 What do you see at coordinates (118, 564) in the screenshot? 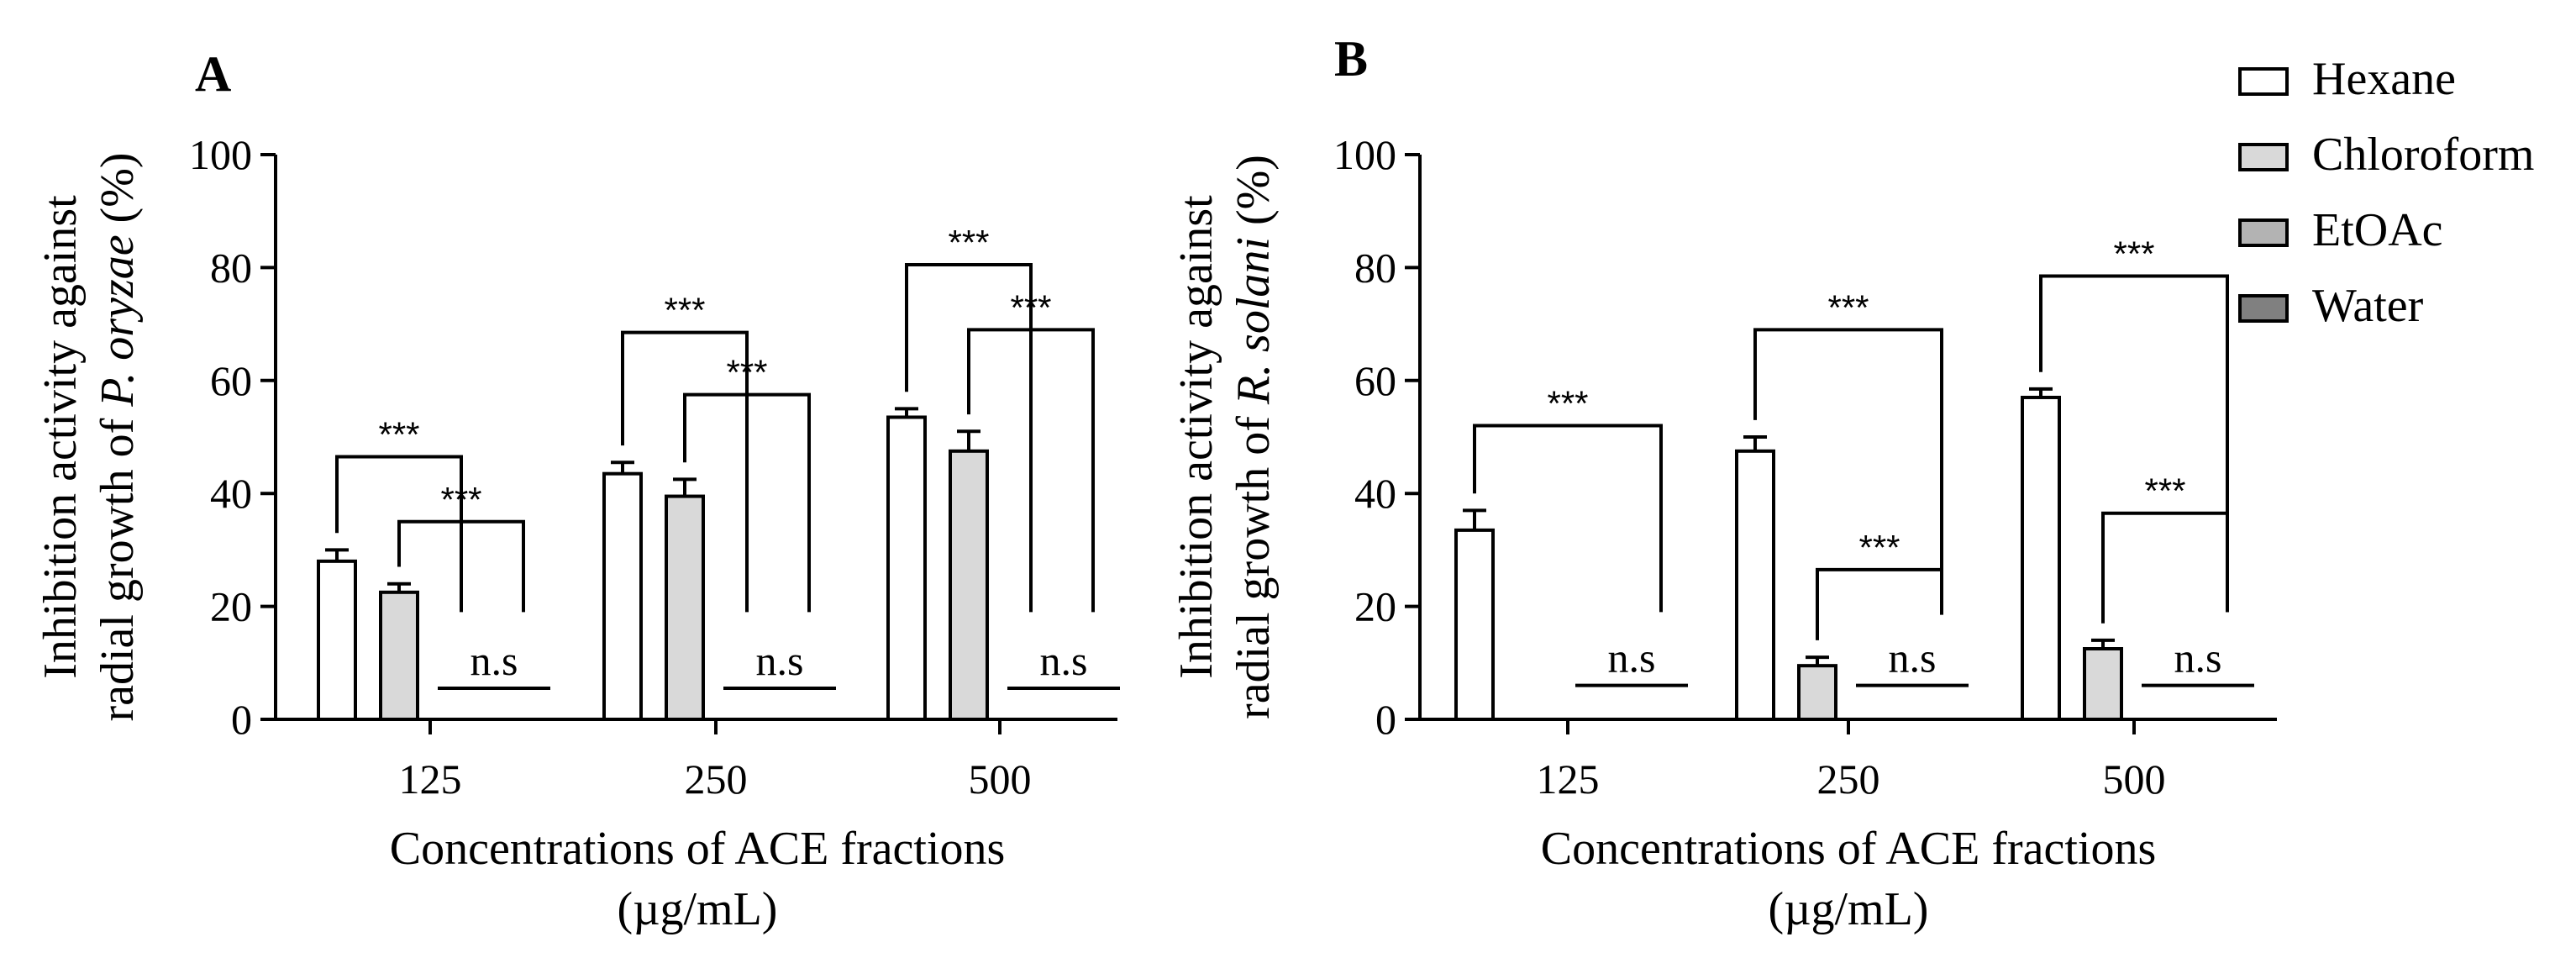
I see `panel-a-ylabel-prefix: radial growth of` at bounding box center [118, 564].